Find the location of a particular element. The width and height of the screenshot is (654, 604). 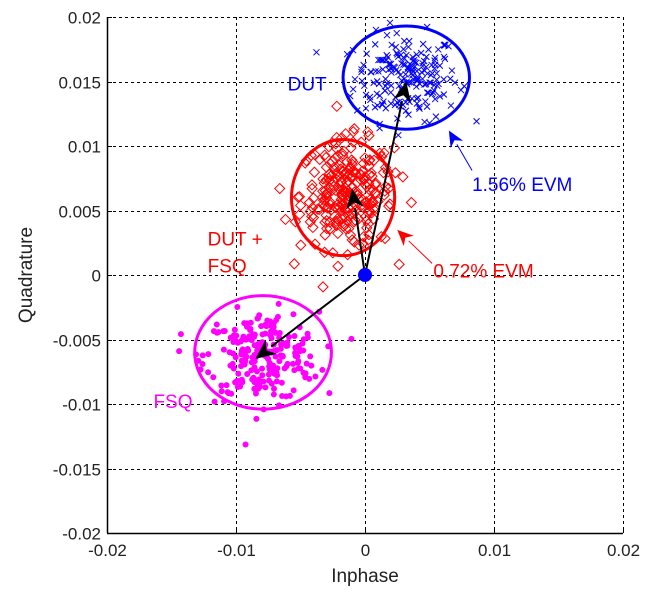

x-tick-label: 0.02 is located at coordinates (623, 550).